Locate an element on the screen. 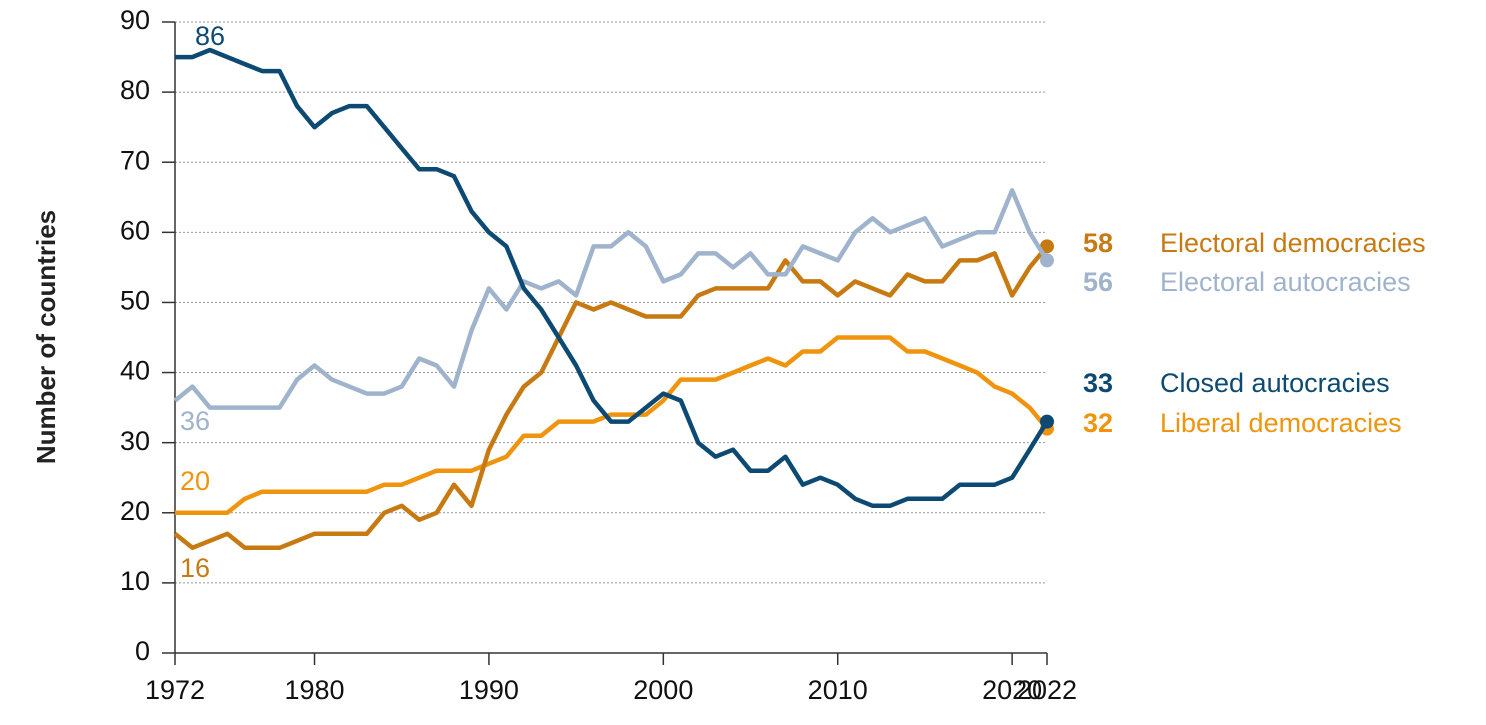 This screenshot has height=725, width=1486. y-tick-label: 50 is located at coordinates (135, 301).